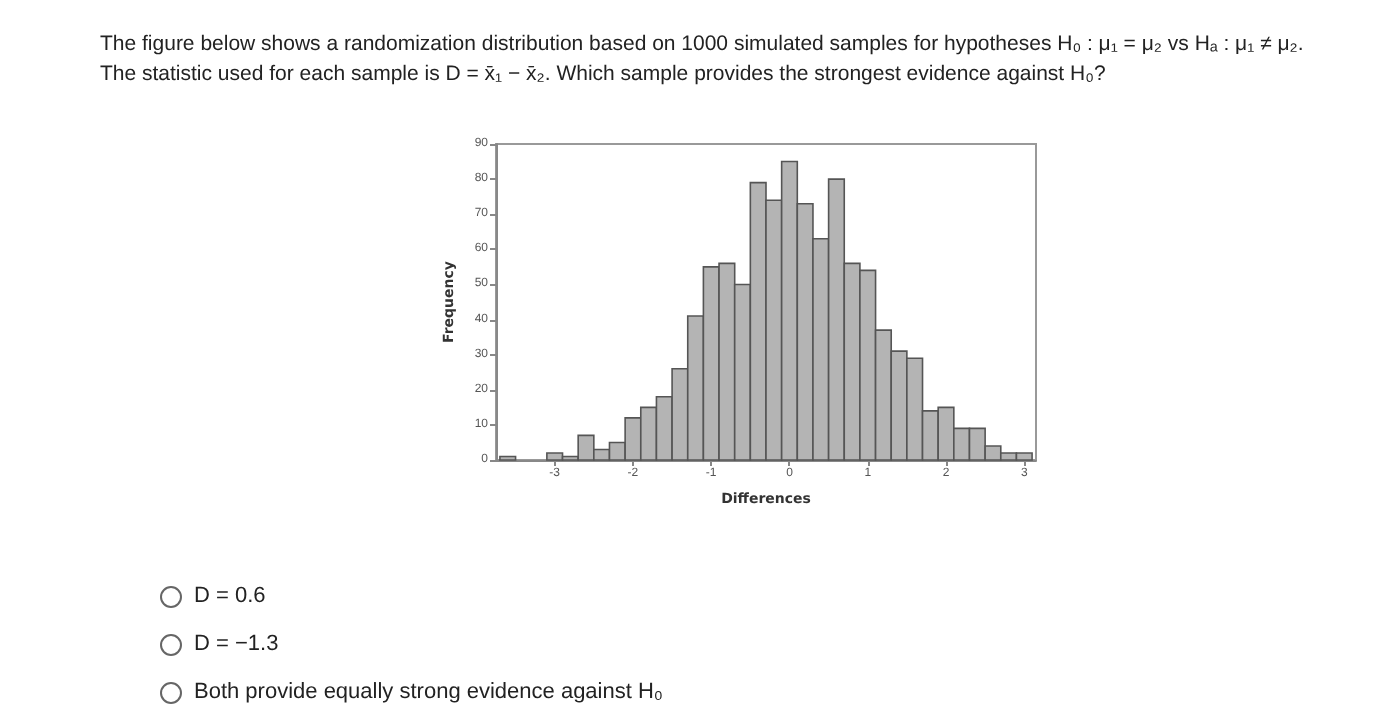 This screenshot has height=728, width=1400. I want to click on chart-title: The figure below shows a randomization distribution based on 1000 simulated samples for hypotheses H₀ : μ₁ = μ₂ vs Hₐ : μ₁ ≠ μ₂., so click(703, 45).